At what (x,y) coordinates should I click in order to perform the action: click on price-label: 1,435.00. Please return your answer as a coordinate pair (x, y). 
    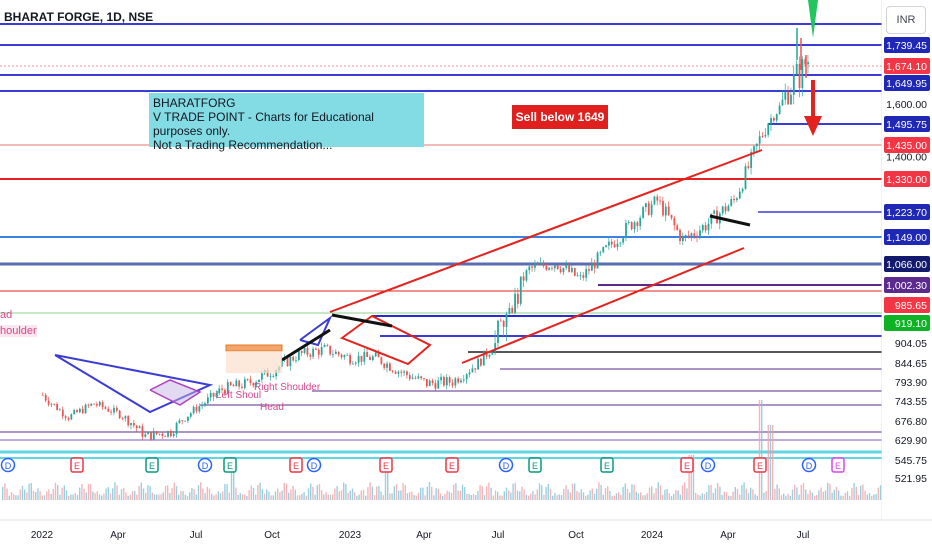
    Looking at the image, I should click on (906, 146).